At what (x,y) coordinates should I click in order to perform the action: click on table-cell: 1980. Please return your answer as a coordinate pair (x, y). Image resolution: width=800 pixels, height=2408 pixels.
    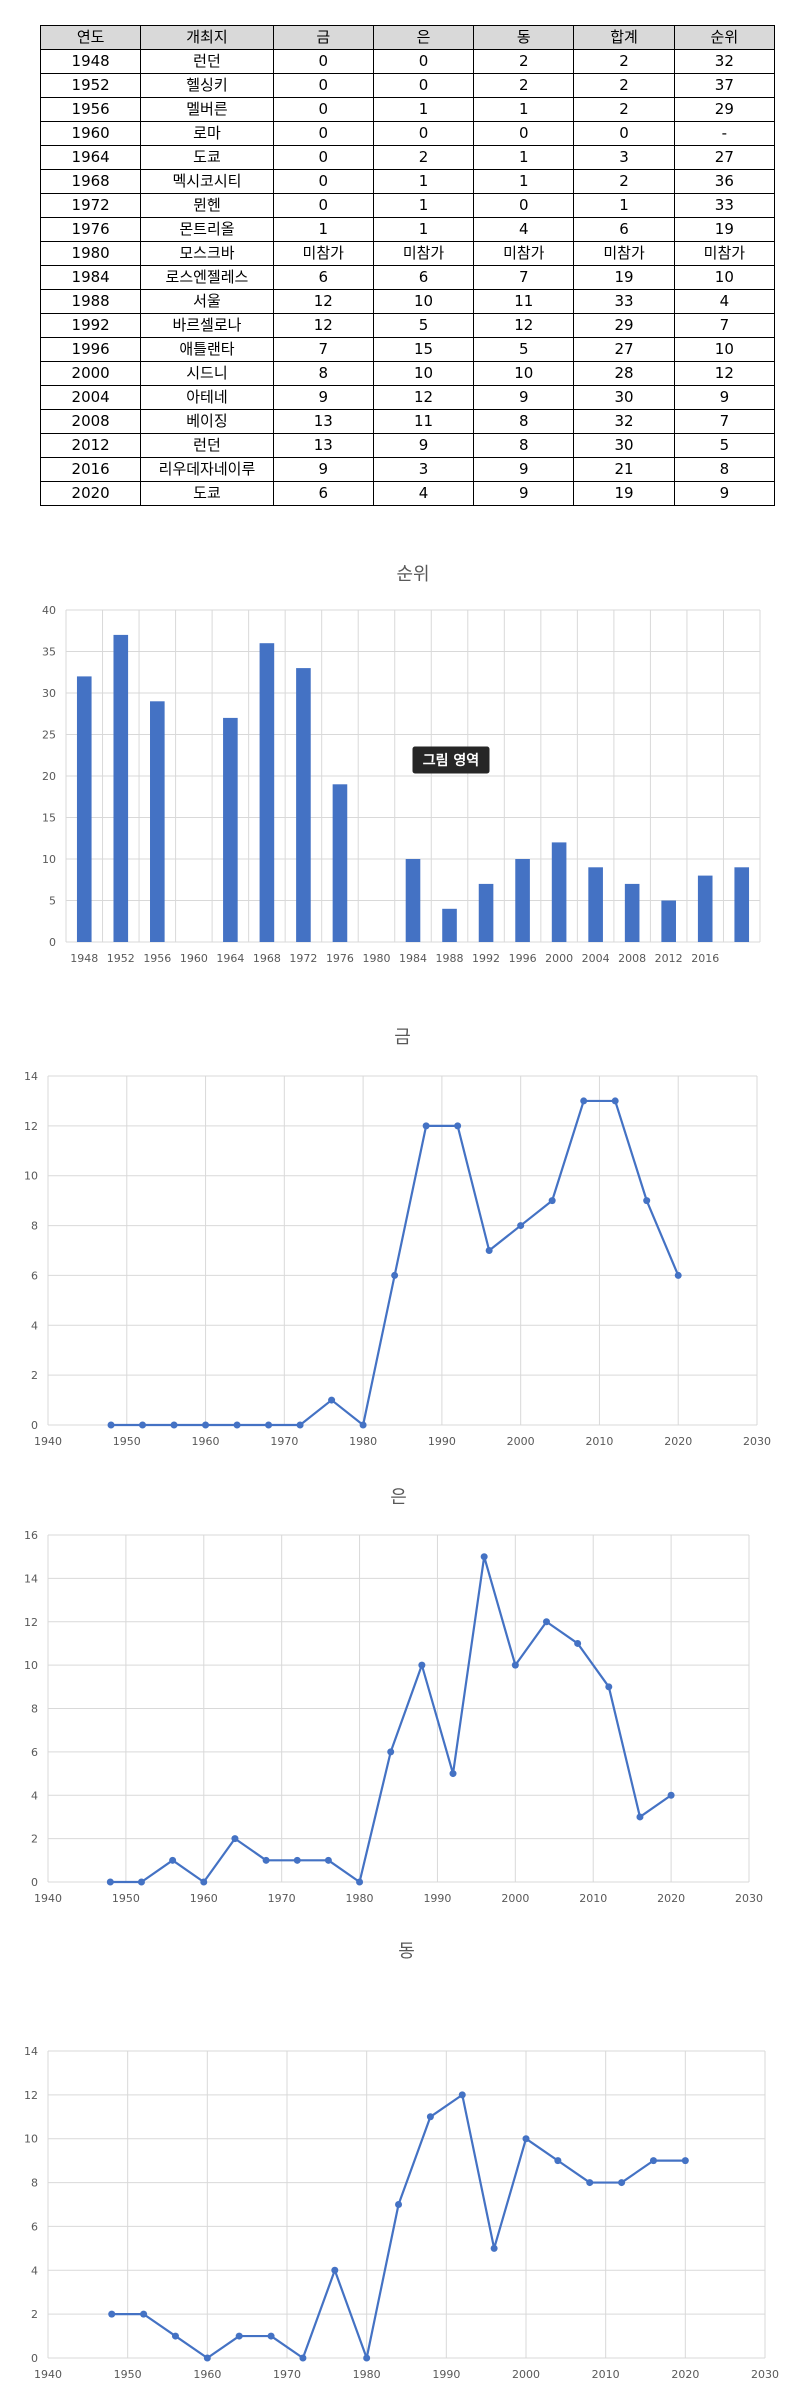
    Looking at the image, I should click on (90, 253).